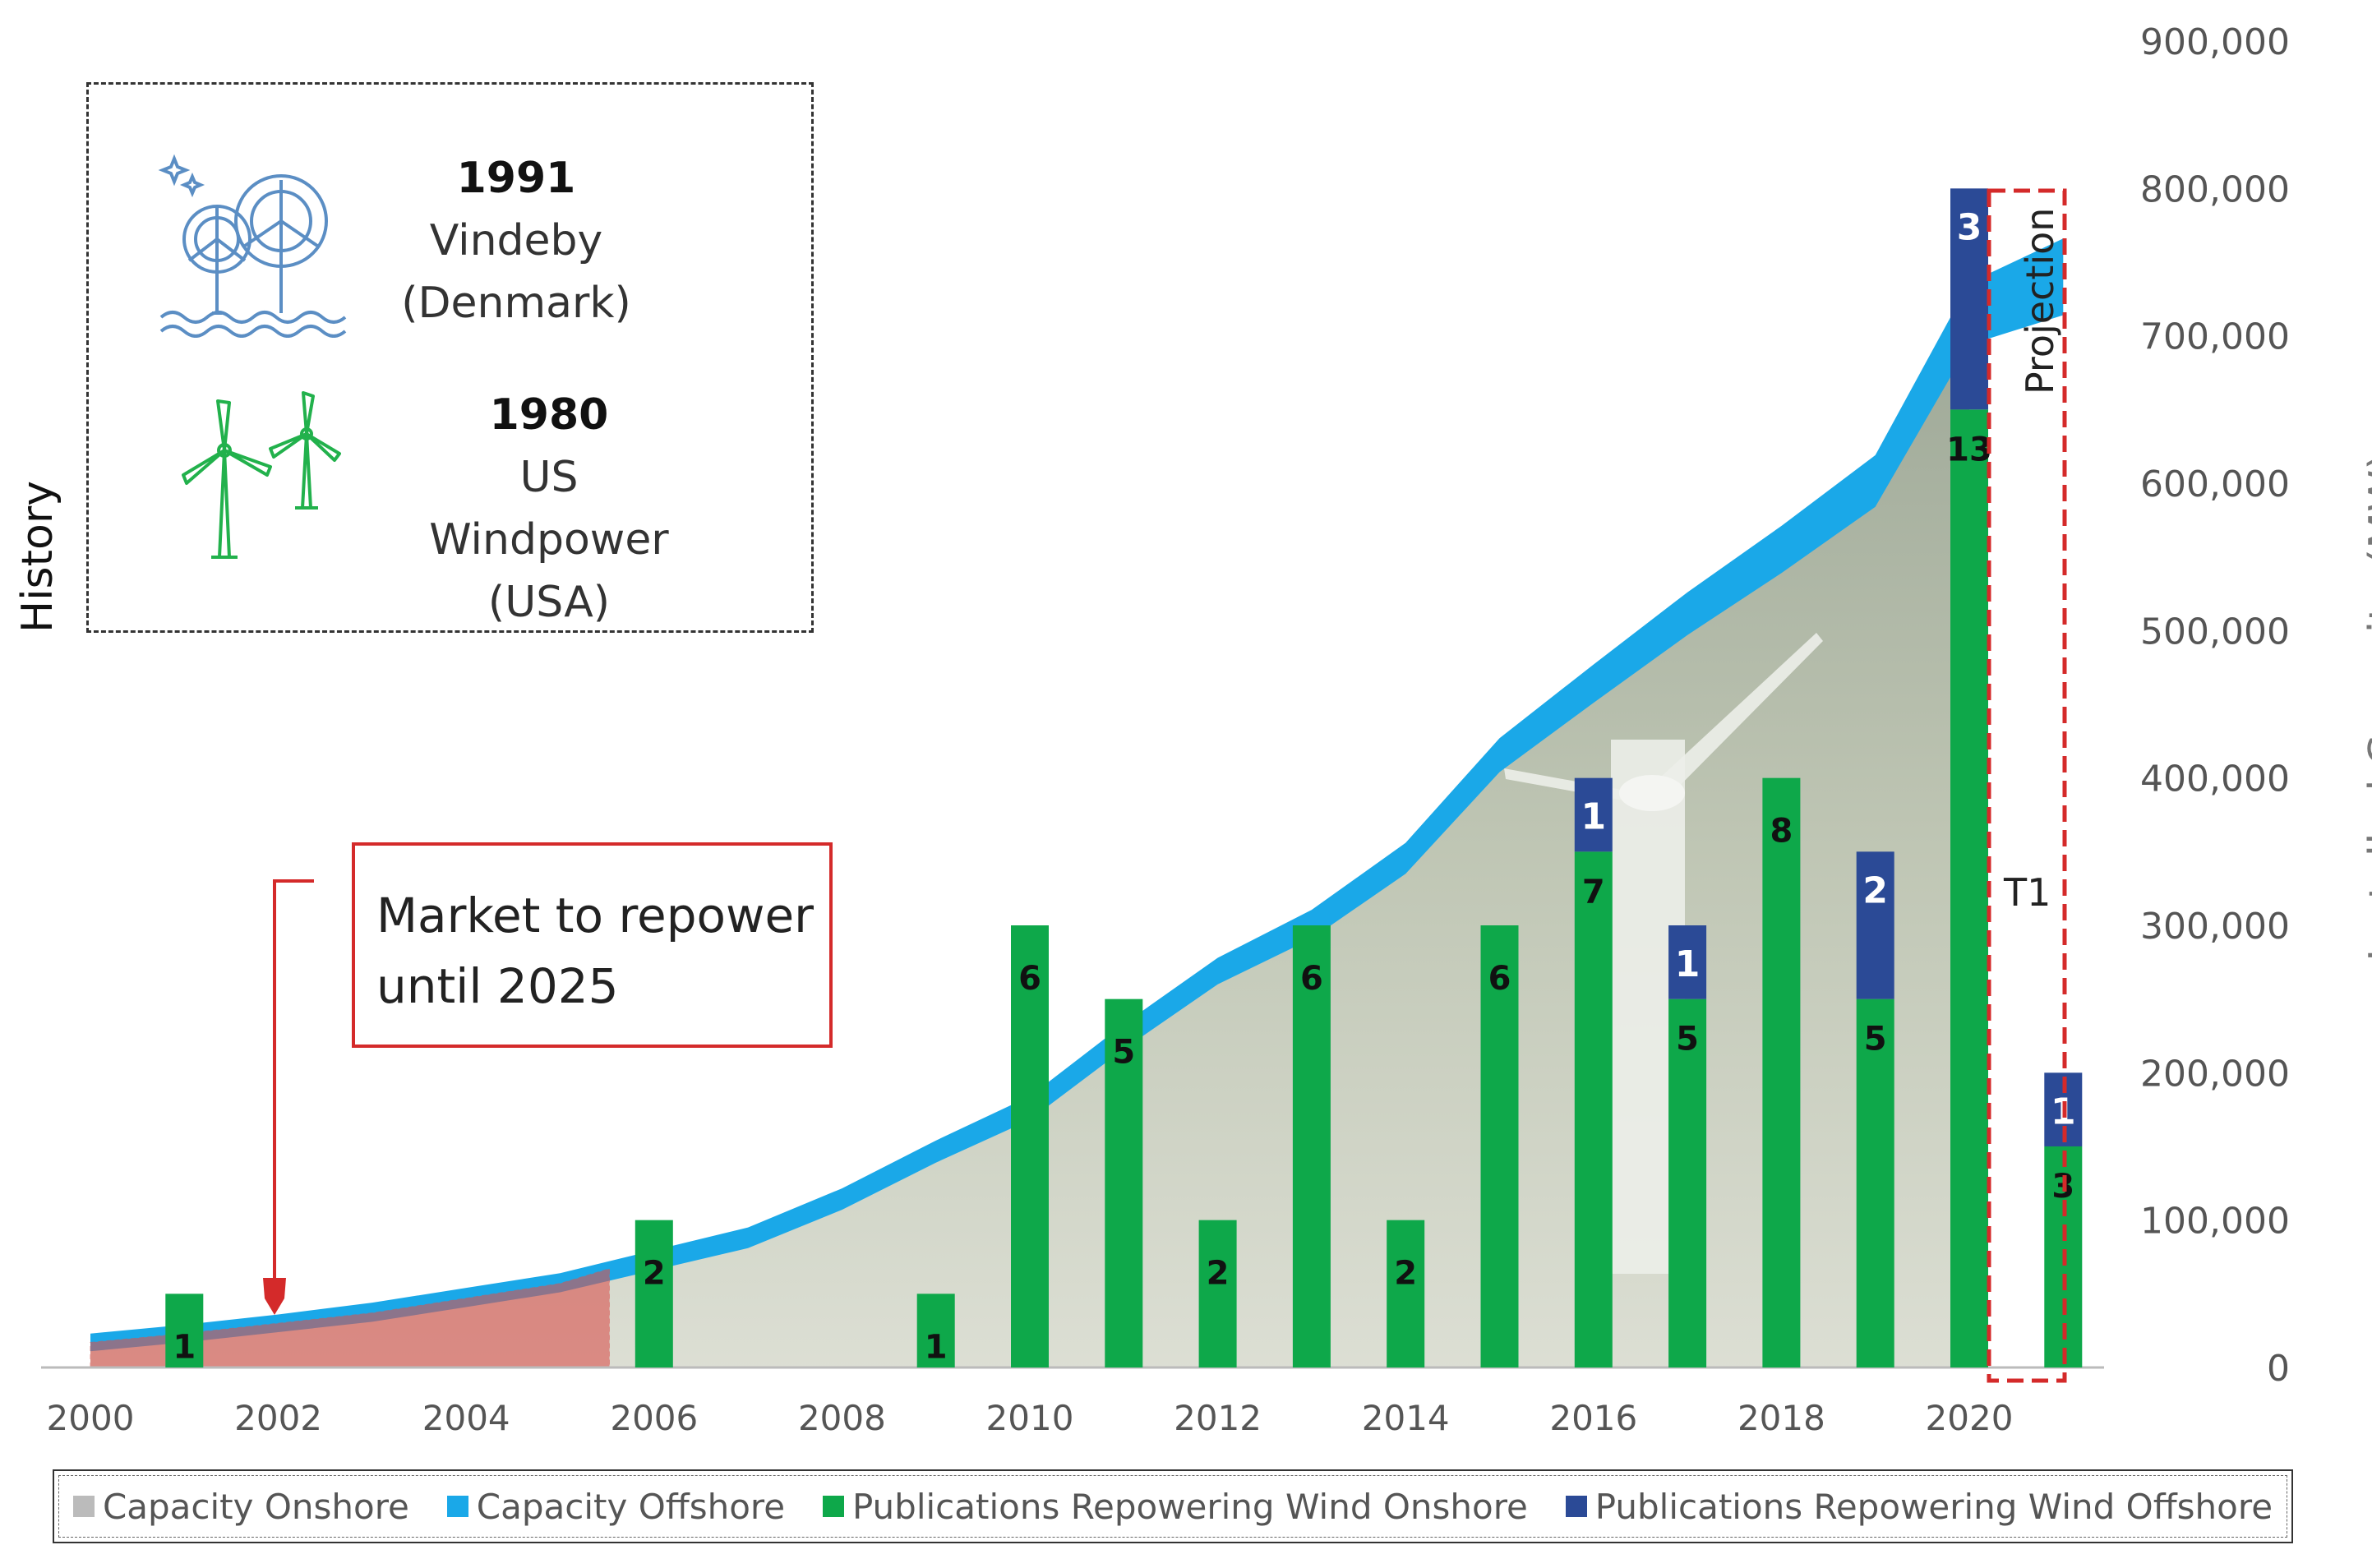  What do you see at coordinates (2027, 892) in the screenshot?
I see `t1-label: T1` at bounding box center [2027, 892].